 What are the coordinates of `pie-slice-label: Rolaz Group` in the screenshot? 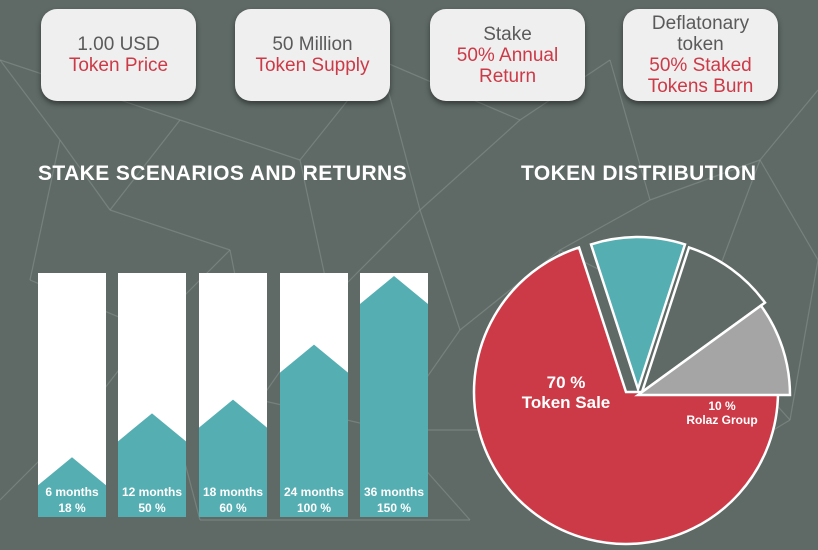 It's located at (721, 420).